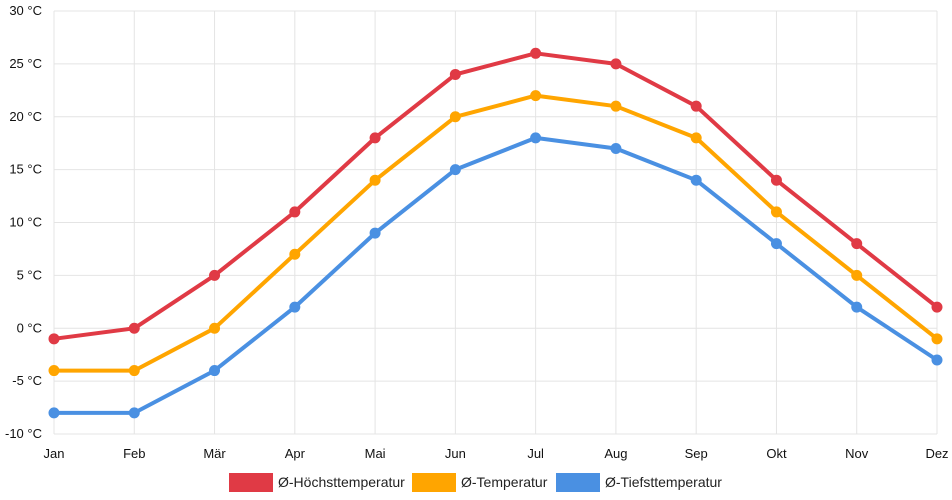 This screenshot has width=952, height=500. What do you see at coordinates (23, 433) in the screenshot?
I see `y-tick-label: -10 °C` at bounding box center [23, 433].